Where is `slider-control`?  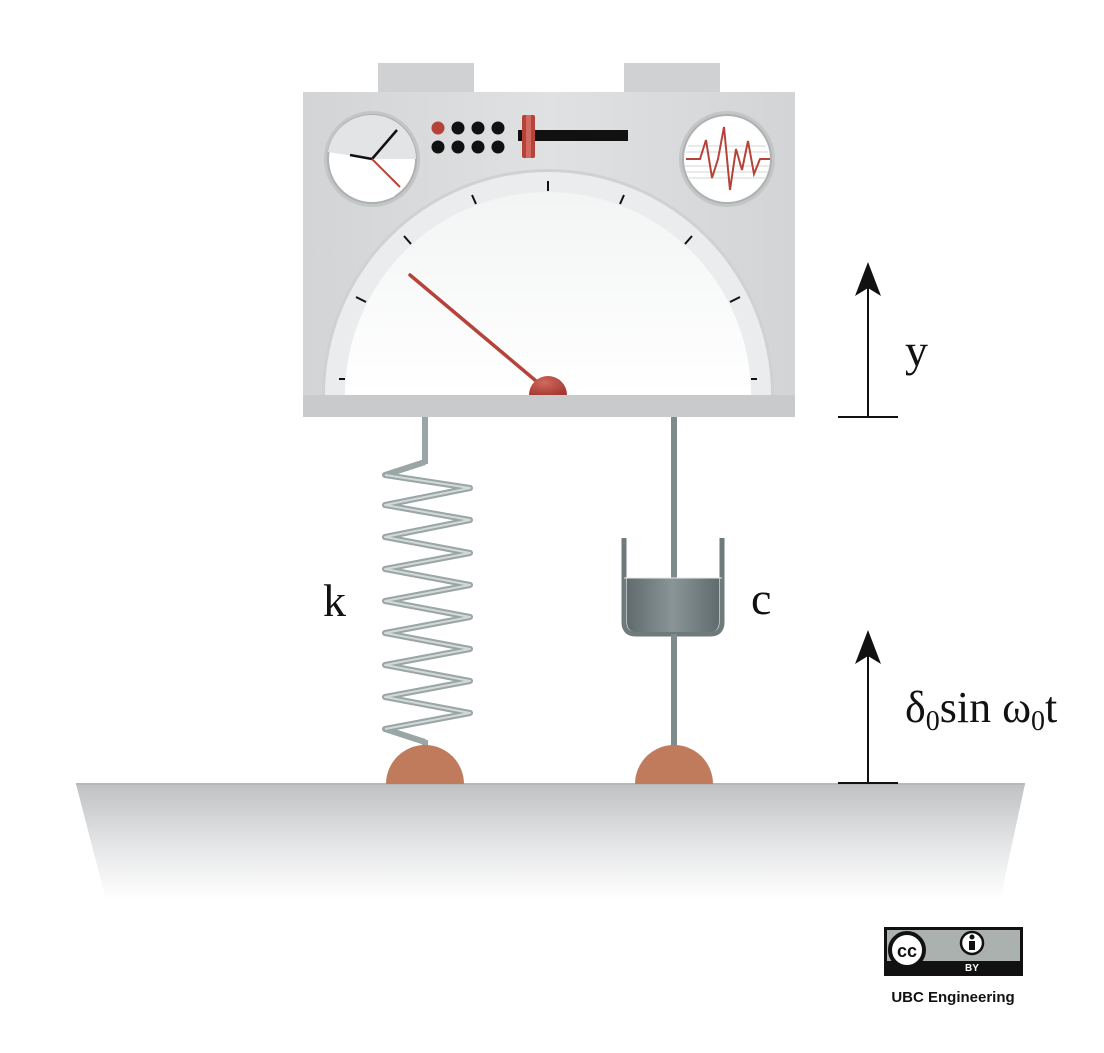
slider-control is located at coordinates (573, 136).